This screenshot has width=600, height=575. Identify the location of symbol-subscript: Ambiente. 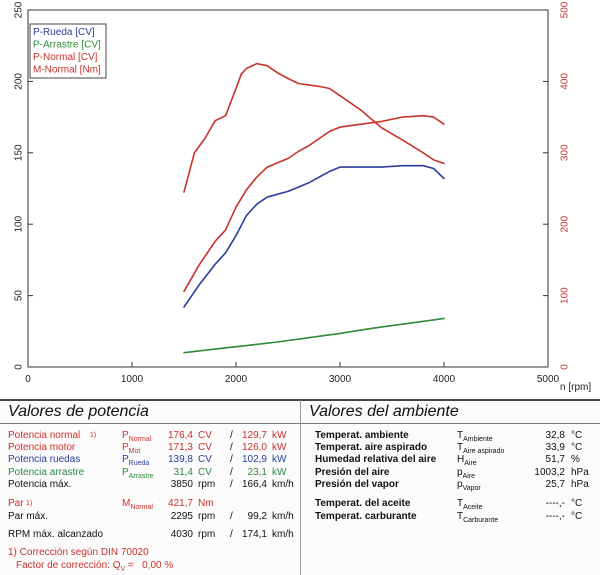
(478, 439).